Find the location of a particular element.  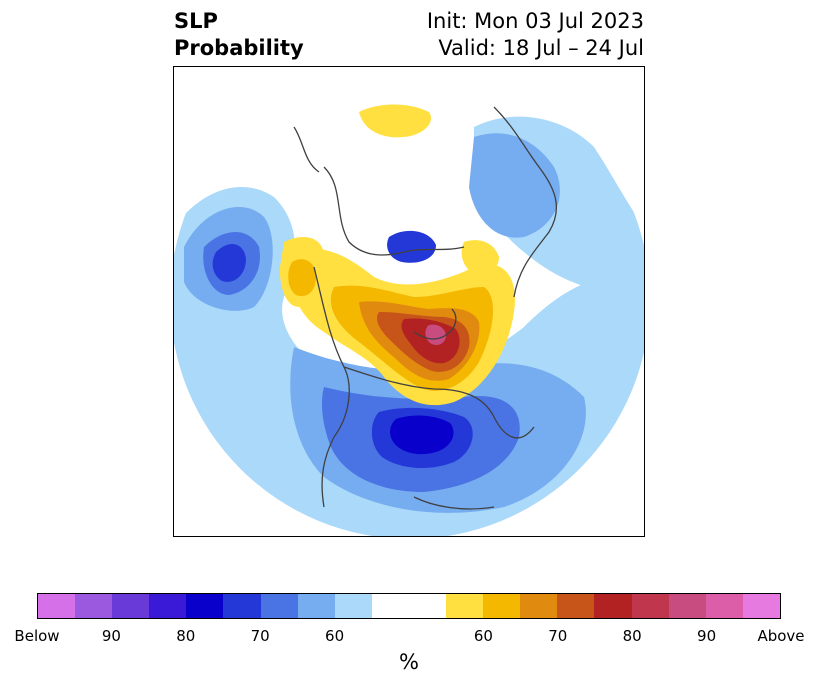

colorbar-tick-label: Below is located at coordinates (37, 636).